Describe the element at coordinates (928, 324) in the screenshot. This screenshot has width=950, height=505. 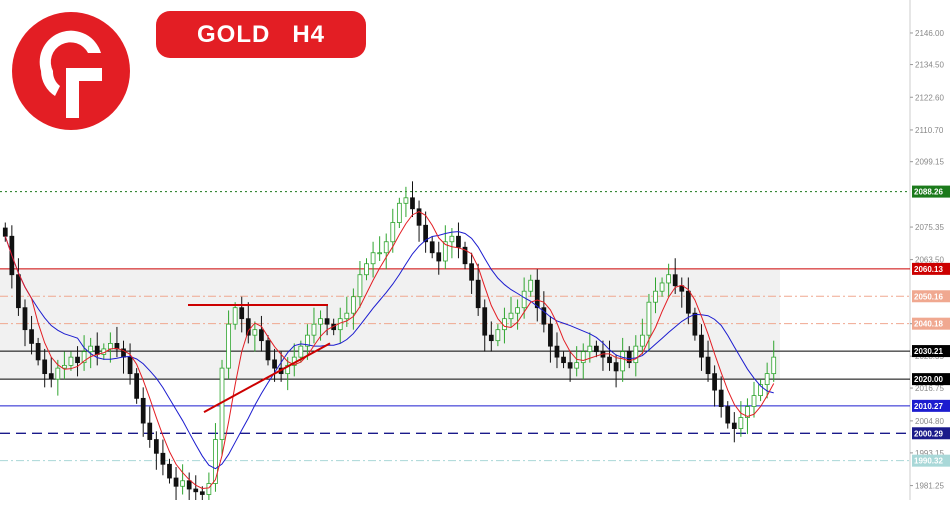
I see `level-tag-label: 2040.18` at that location.